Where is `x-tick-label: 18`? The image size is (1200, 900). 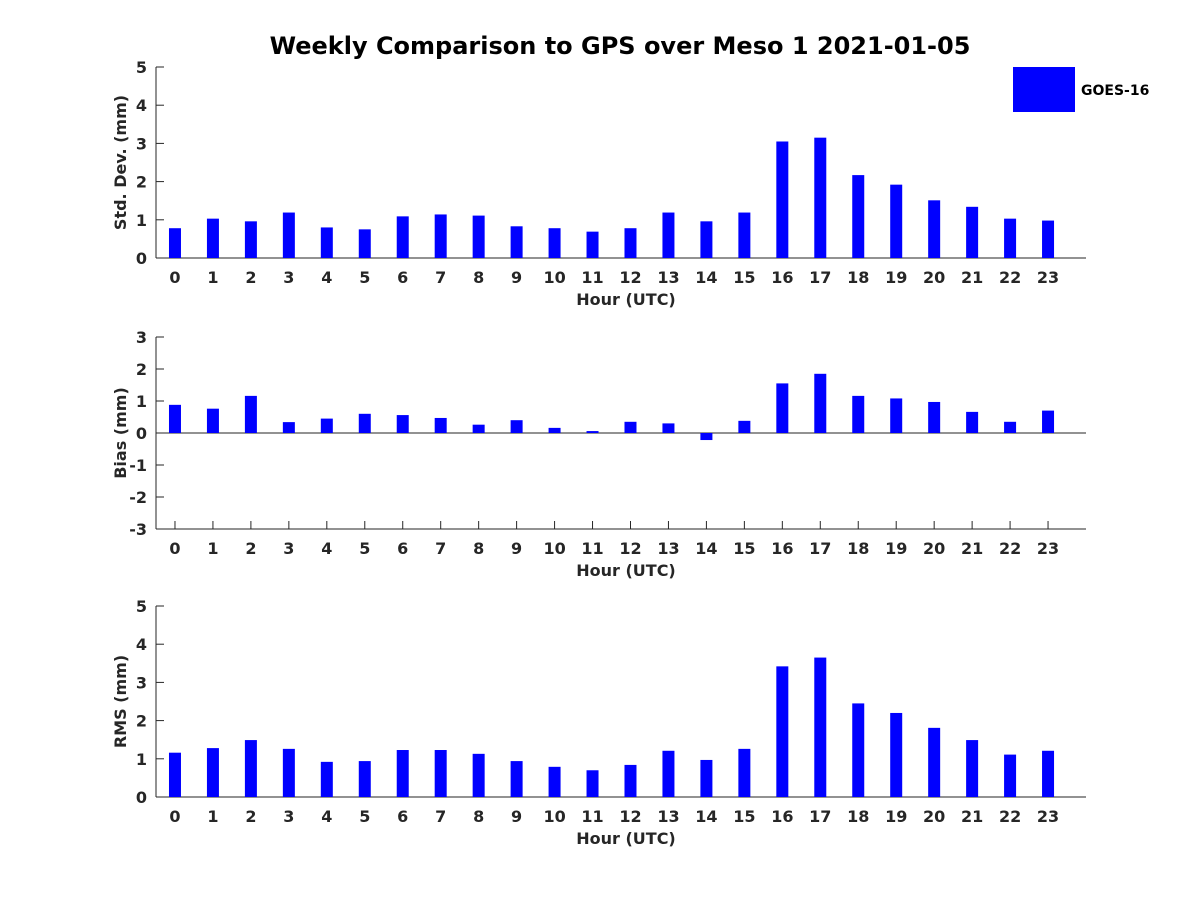 x-tick-label: 18 is located at coordinates (858, 548).